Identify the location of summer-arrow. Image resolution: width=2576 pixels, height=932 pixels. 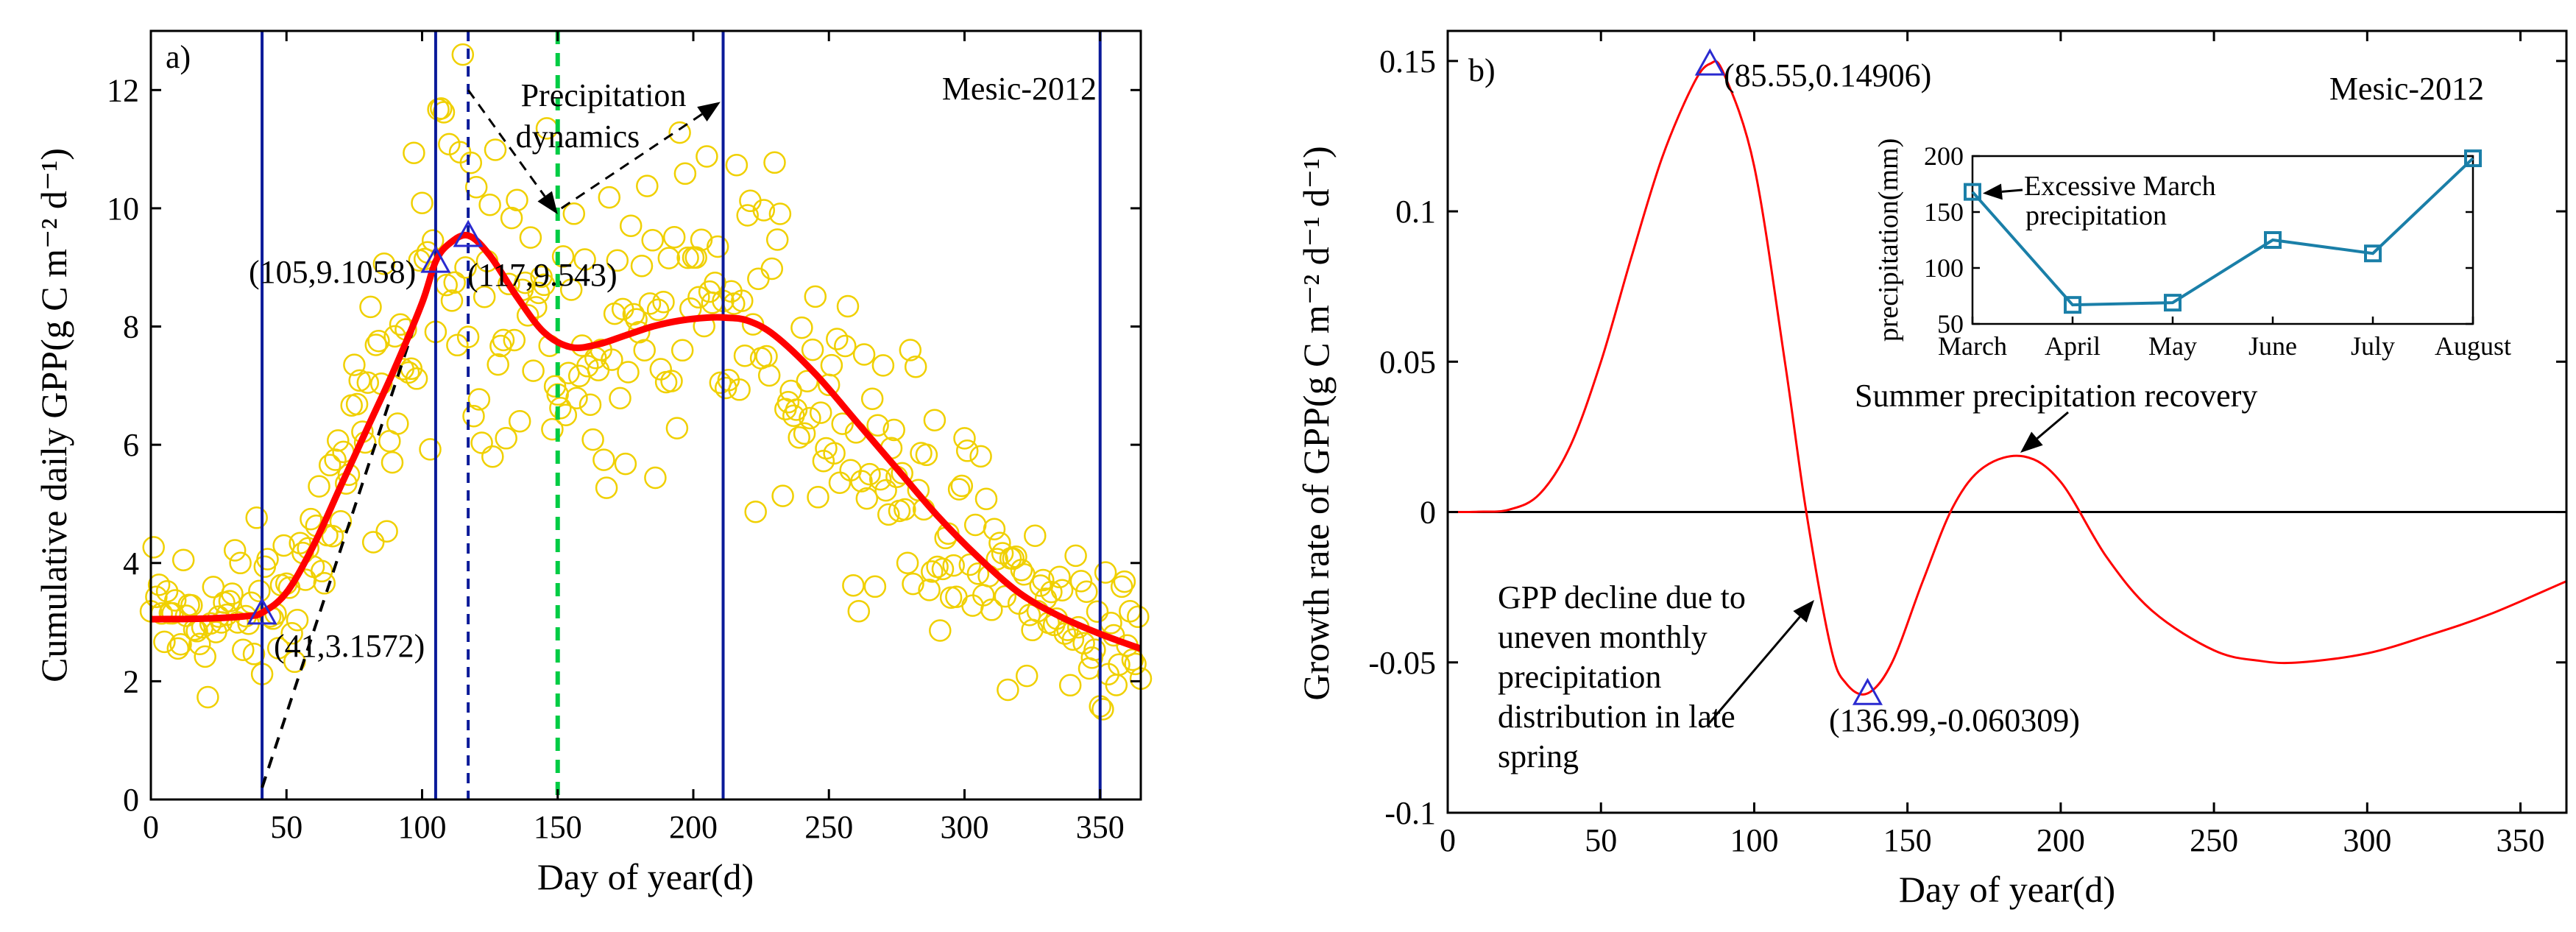
(2045, 432).